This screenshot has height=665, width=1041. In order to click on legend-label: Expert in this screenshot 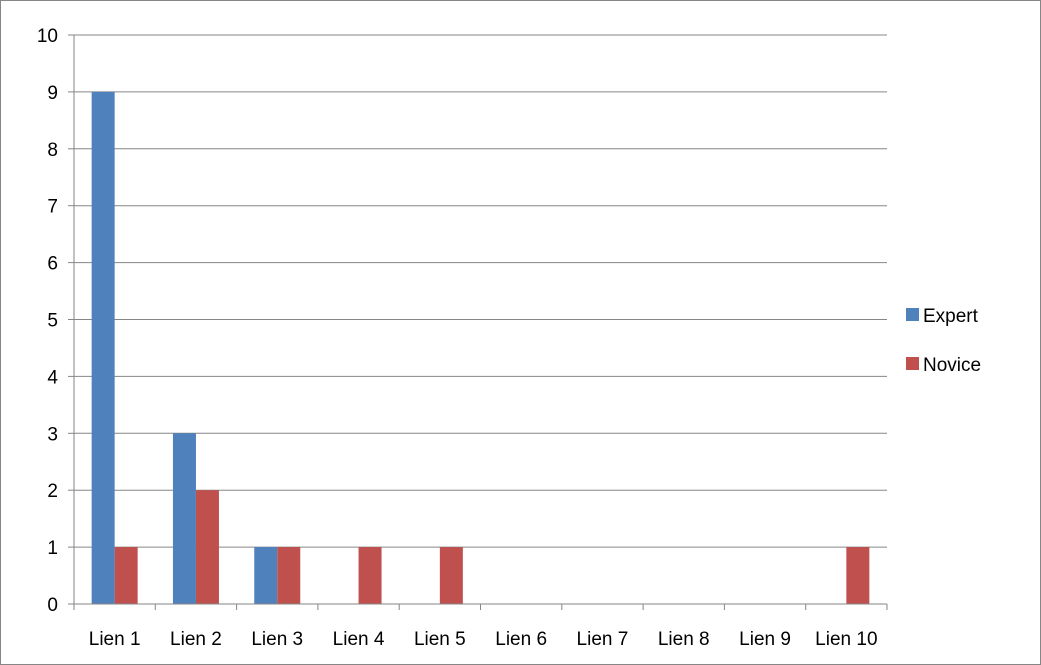, I will do `click(951, 316)`.